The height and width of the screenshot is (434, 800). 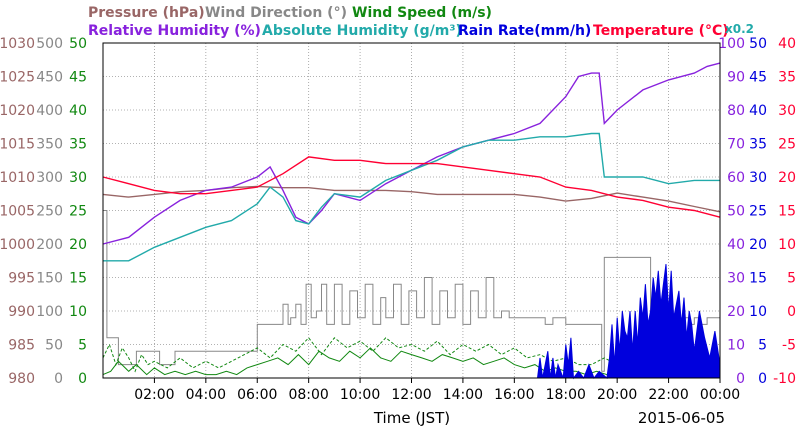 I want to click on y-tick-temperature: -10, so click(x=784, y=379).